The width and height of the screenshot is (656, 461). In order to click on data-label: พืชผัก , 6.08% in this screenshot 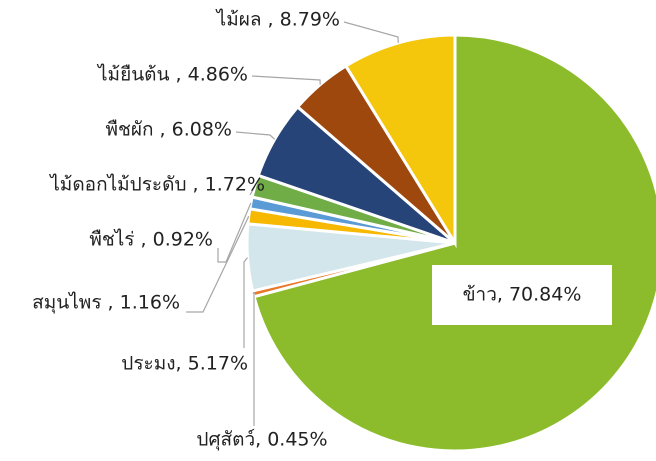, I will do `click(168, 130)`.